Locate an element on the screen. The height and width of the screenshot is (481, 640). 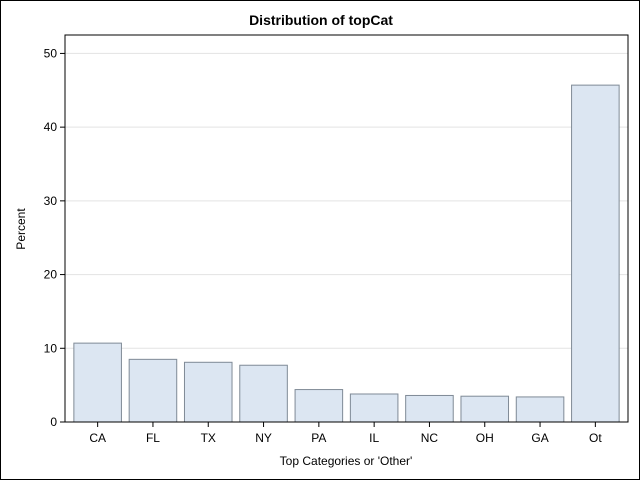
y-tick-label: 40 is located at coordinates (51, 127).